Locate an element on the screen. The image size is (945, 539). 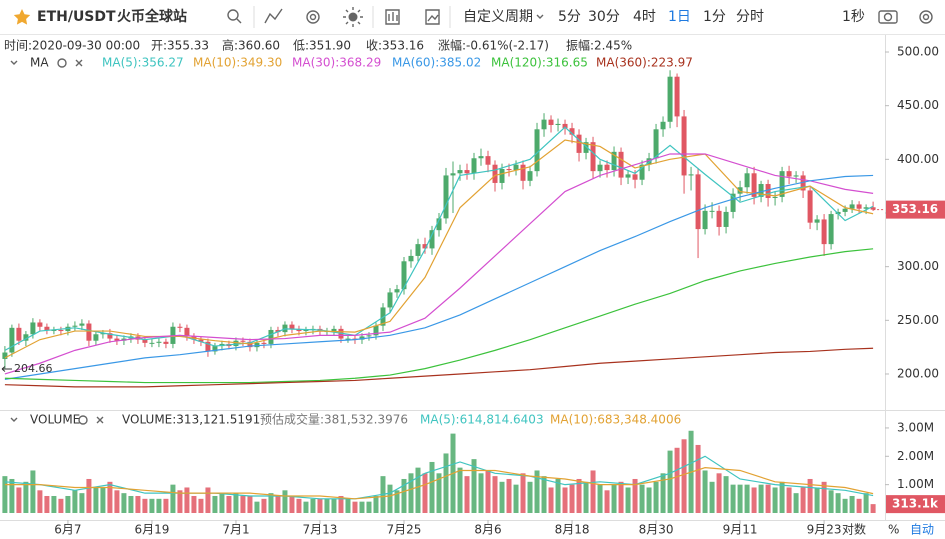
ma-close is located at coordinates (79, 63).